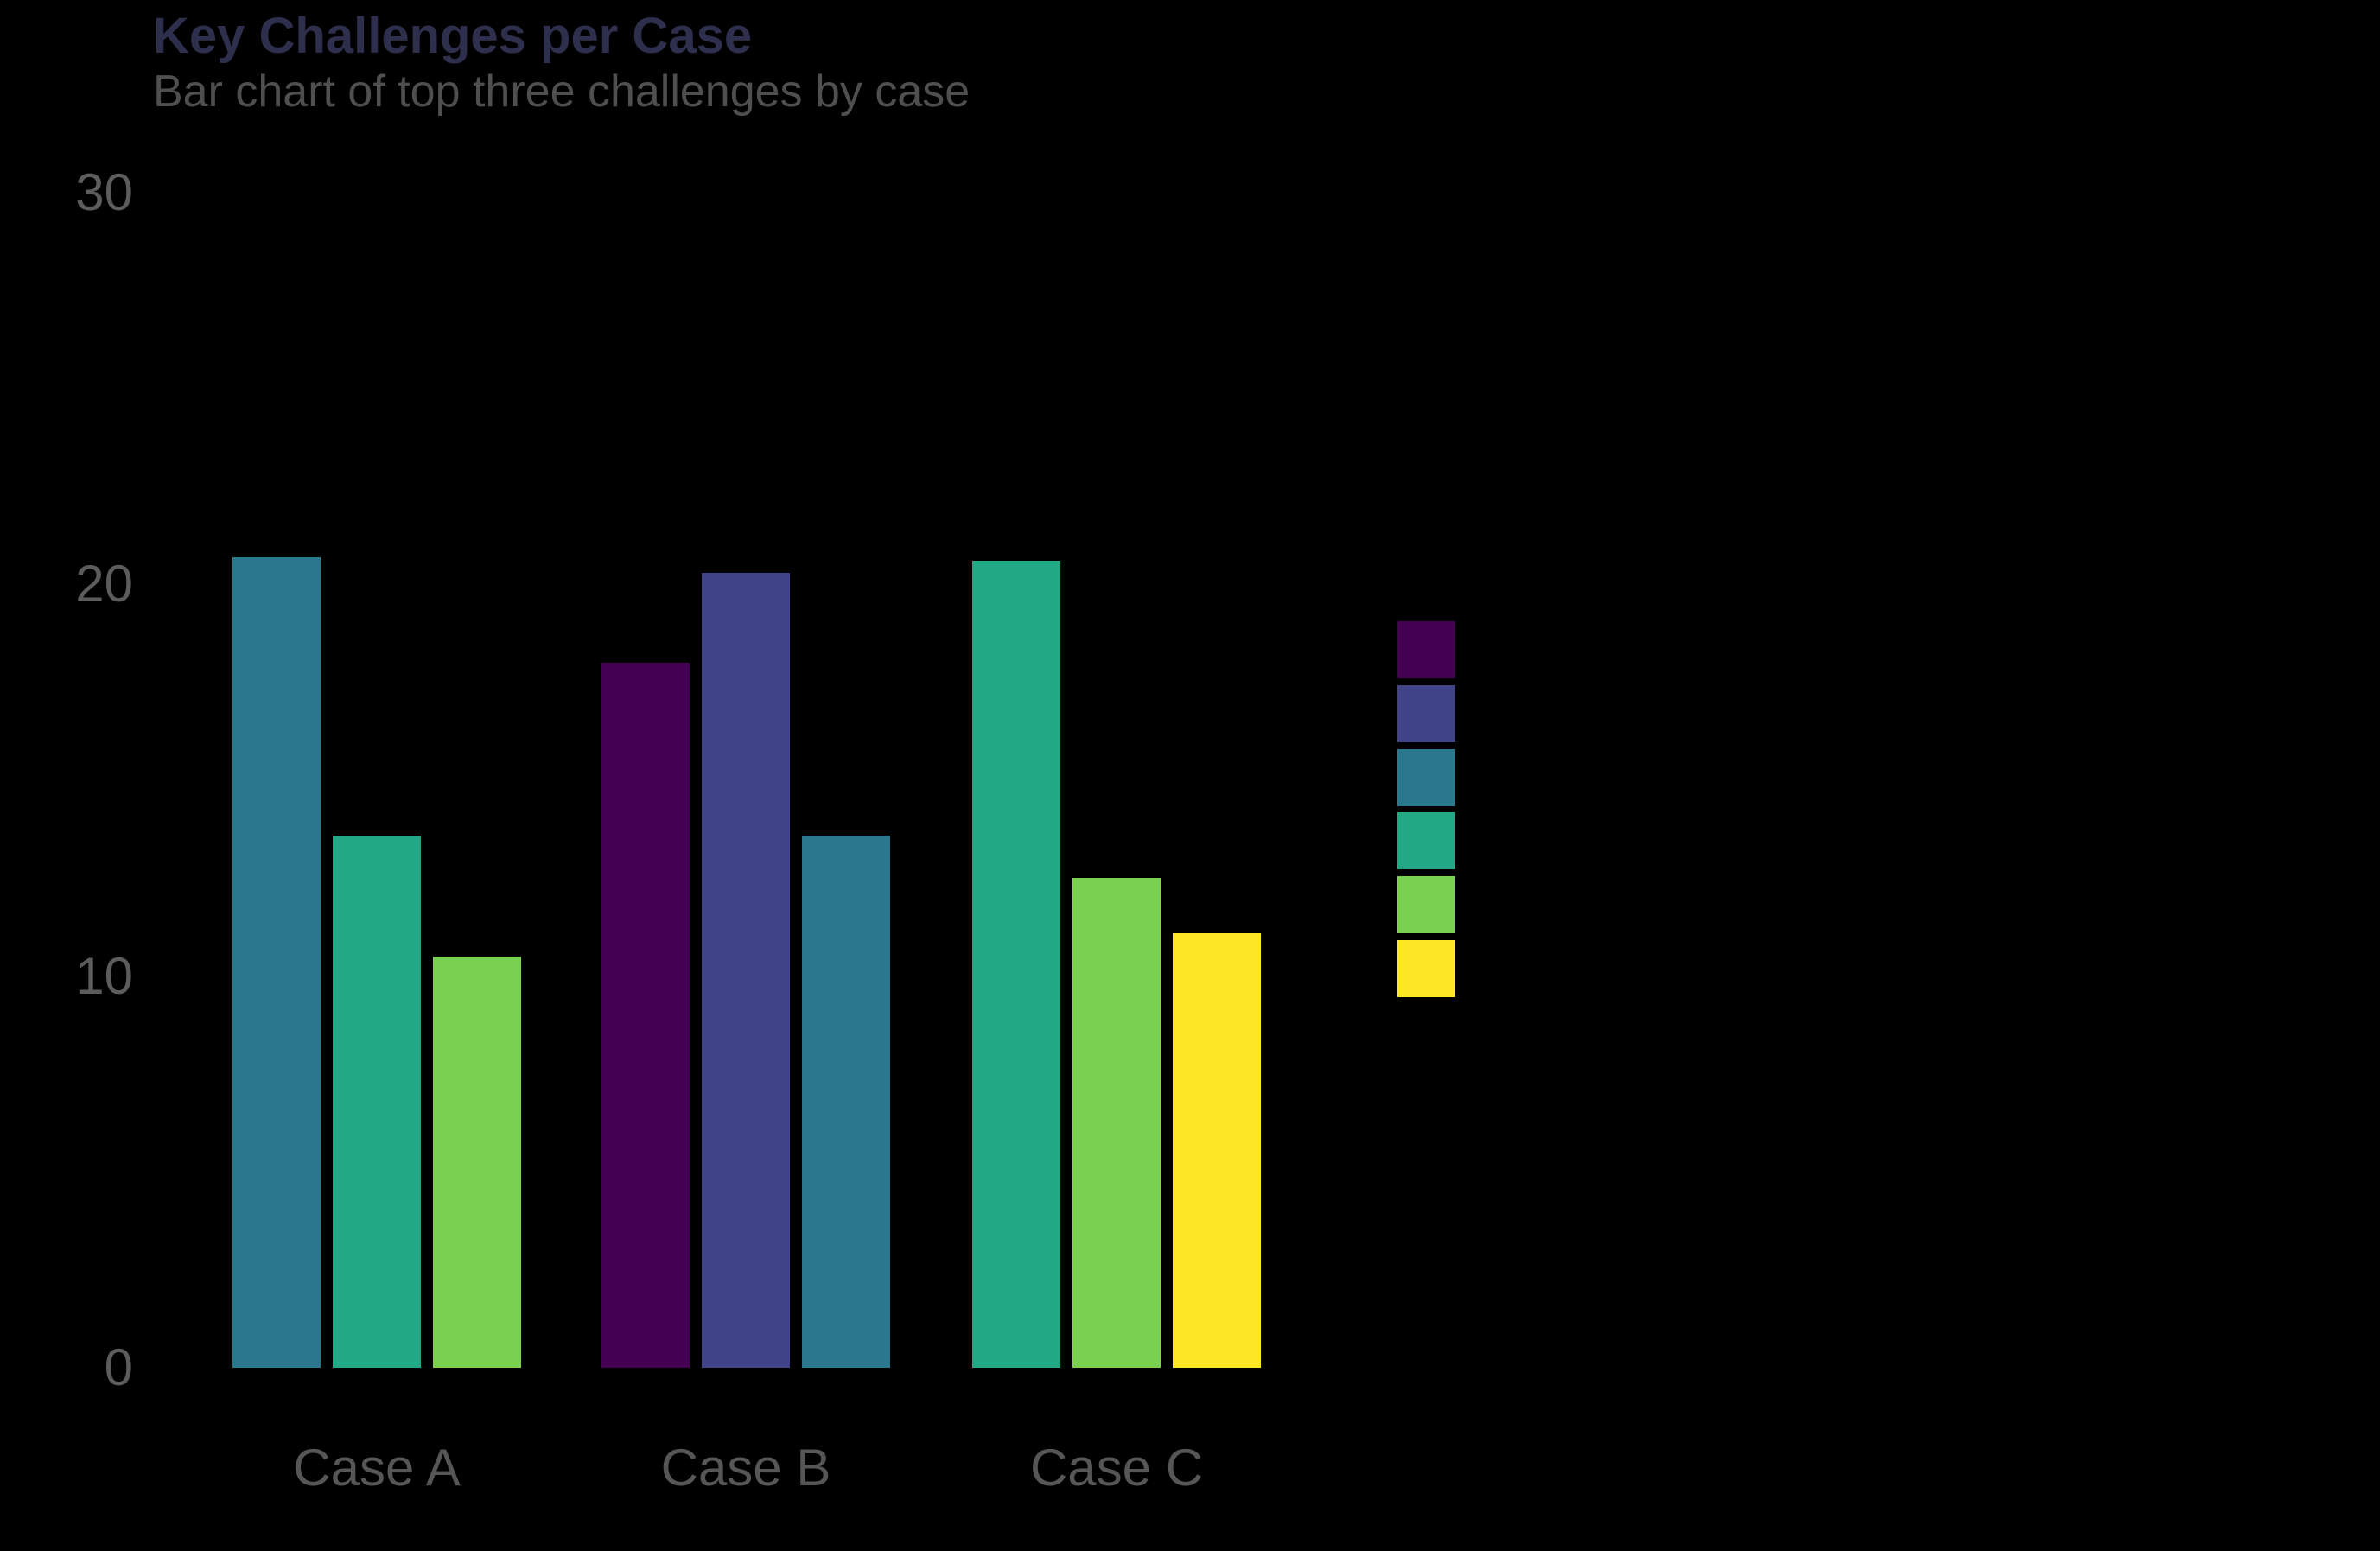  I want to click on x-category-label: Case B, so click(745, 1468).